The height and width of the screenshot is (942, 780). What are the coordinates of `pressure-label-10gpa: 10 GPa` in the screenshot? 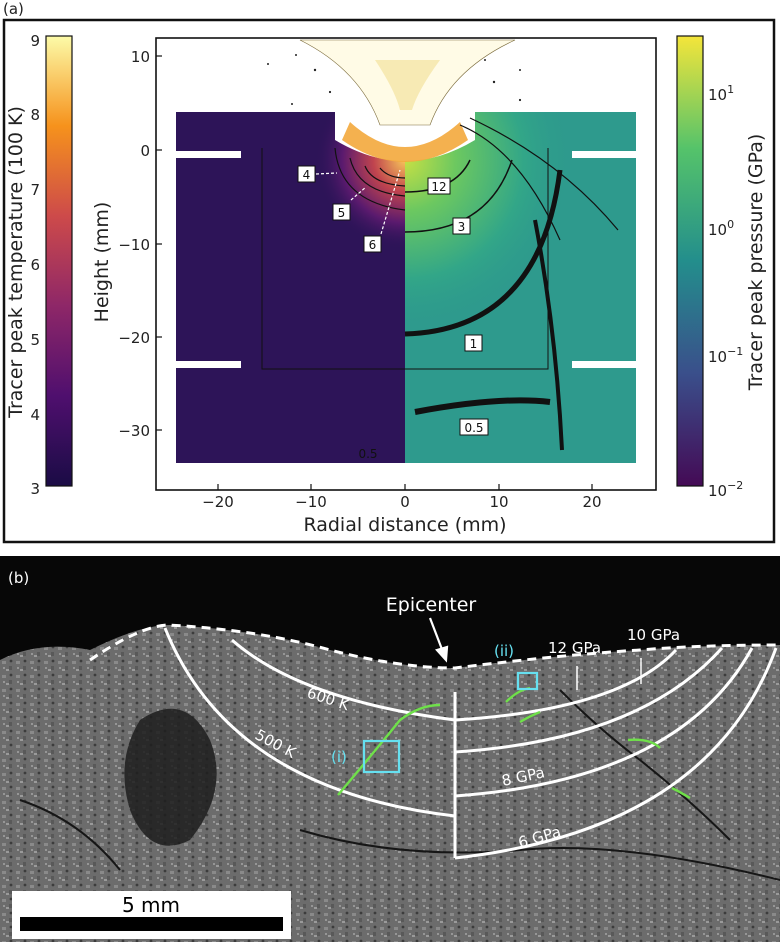 It's located at (653, 635).